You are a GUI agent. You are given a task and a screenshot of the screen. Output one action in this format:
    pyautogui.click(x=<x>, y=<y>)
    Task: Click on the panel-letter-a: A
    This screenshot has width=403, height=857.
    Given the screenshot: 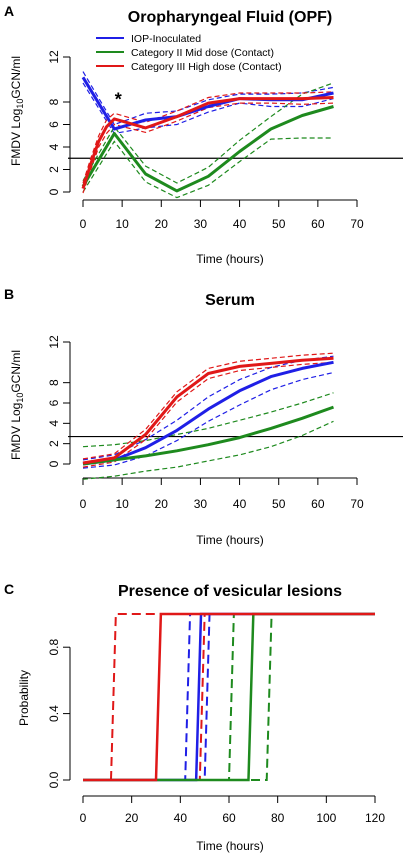 What is the action you would take?
    pyautogui.click(x=9, y=11)
    